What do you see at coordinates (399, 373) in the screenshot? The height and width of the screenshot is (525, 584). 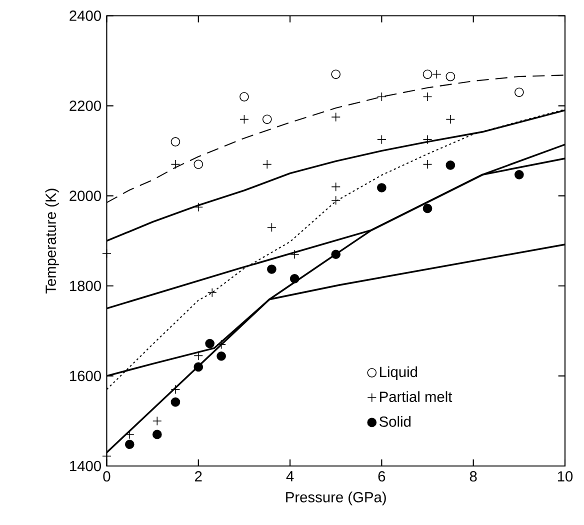 I see `legend-label: Liquid` at bounding box center [399, 373].